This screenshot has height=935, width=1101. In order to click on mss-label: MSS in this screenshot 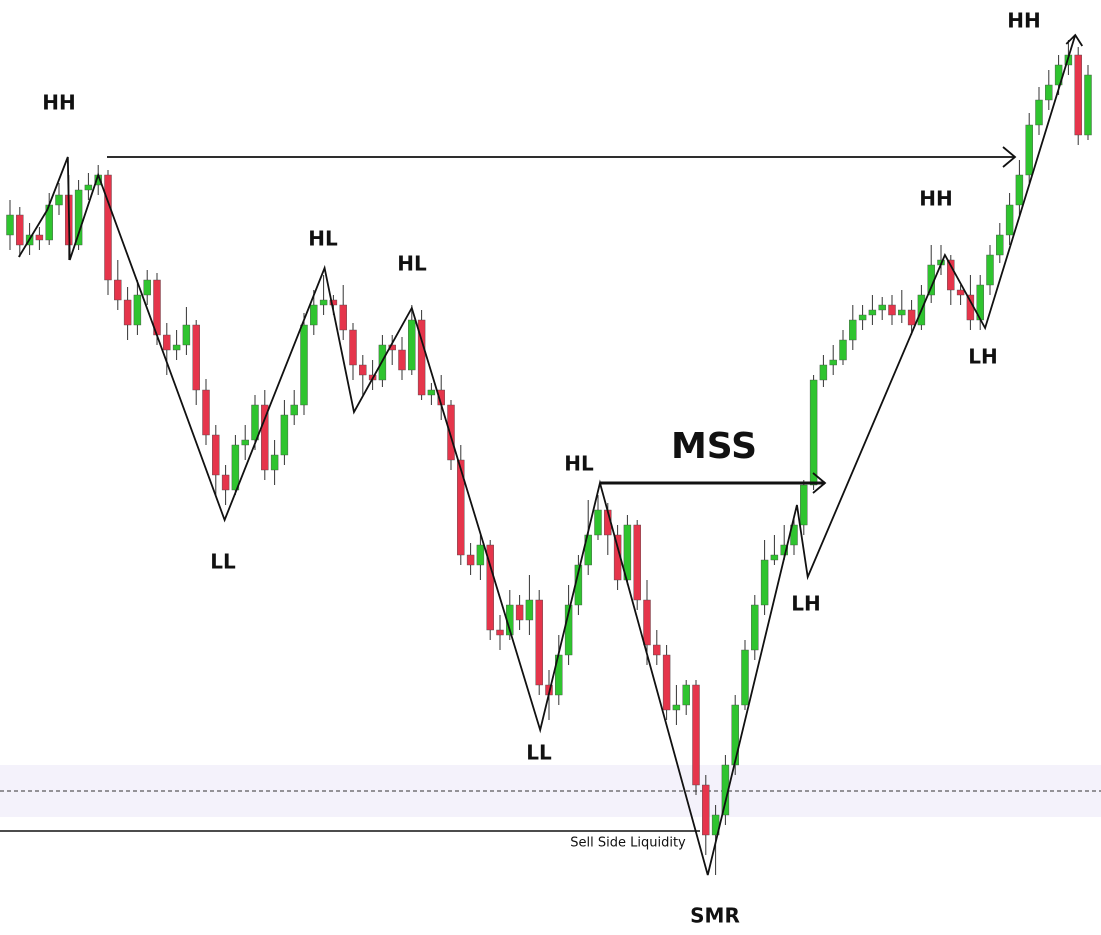, I will do `click(714, 446)`.